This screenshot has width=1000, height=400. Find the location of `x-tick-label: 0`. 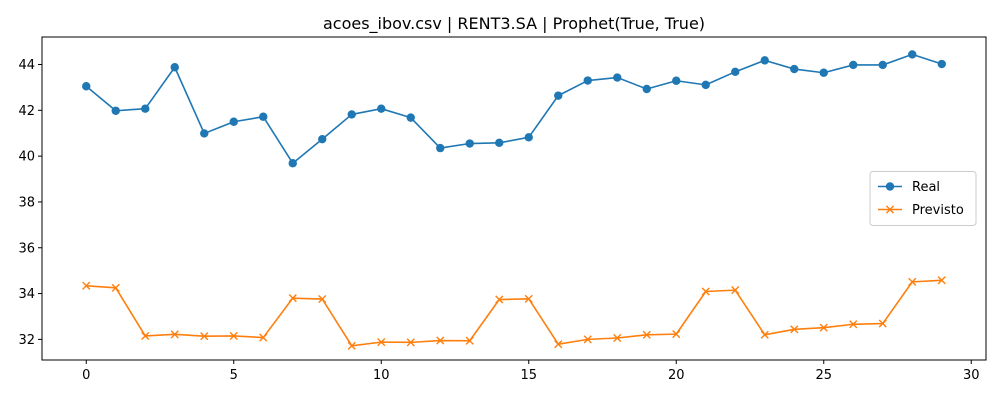

x-tick-label: 0 is located at coordinates (86, 375).